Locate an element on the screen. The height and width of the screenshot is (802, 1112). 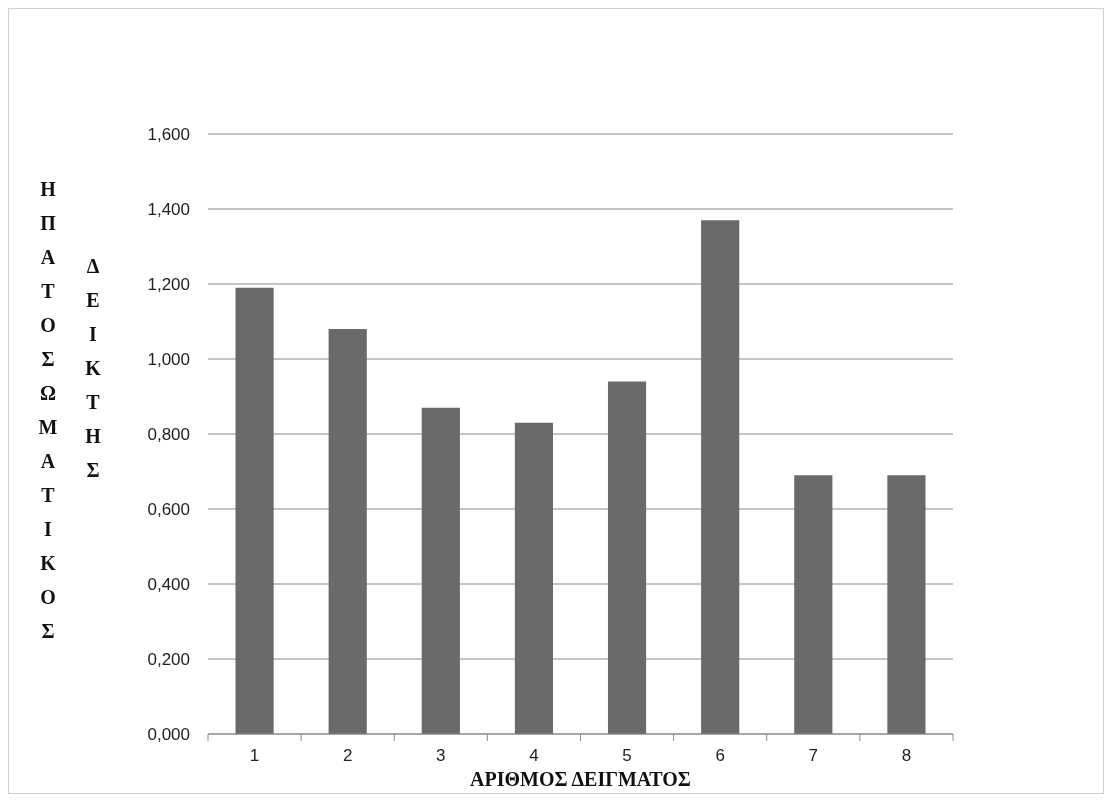
y-tick-label: 1,200 is located at coordinates (168, 284).